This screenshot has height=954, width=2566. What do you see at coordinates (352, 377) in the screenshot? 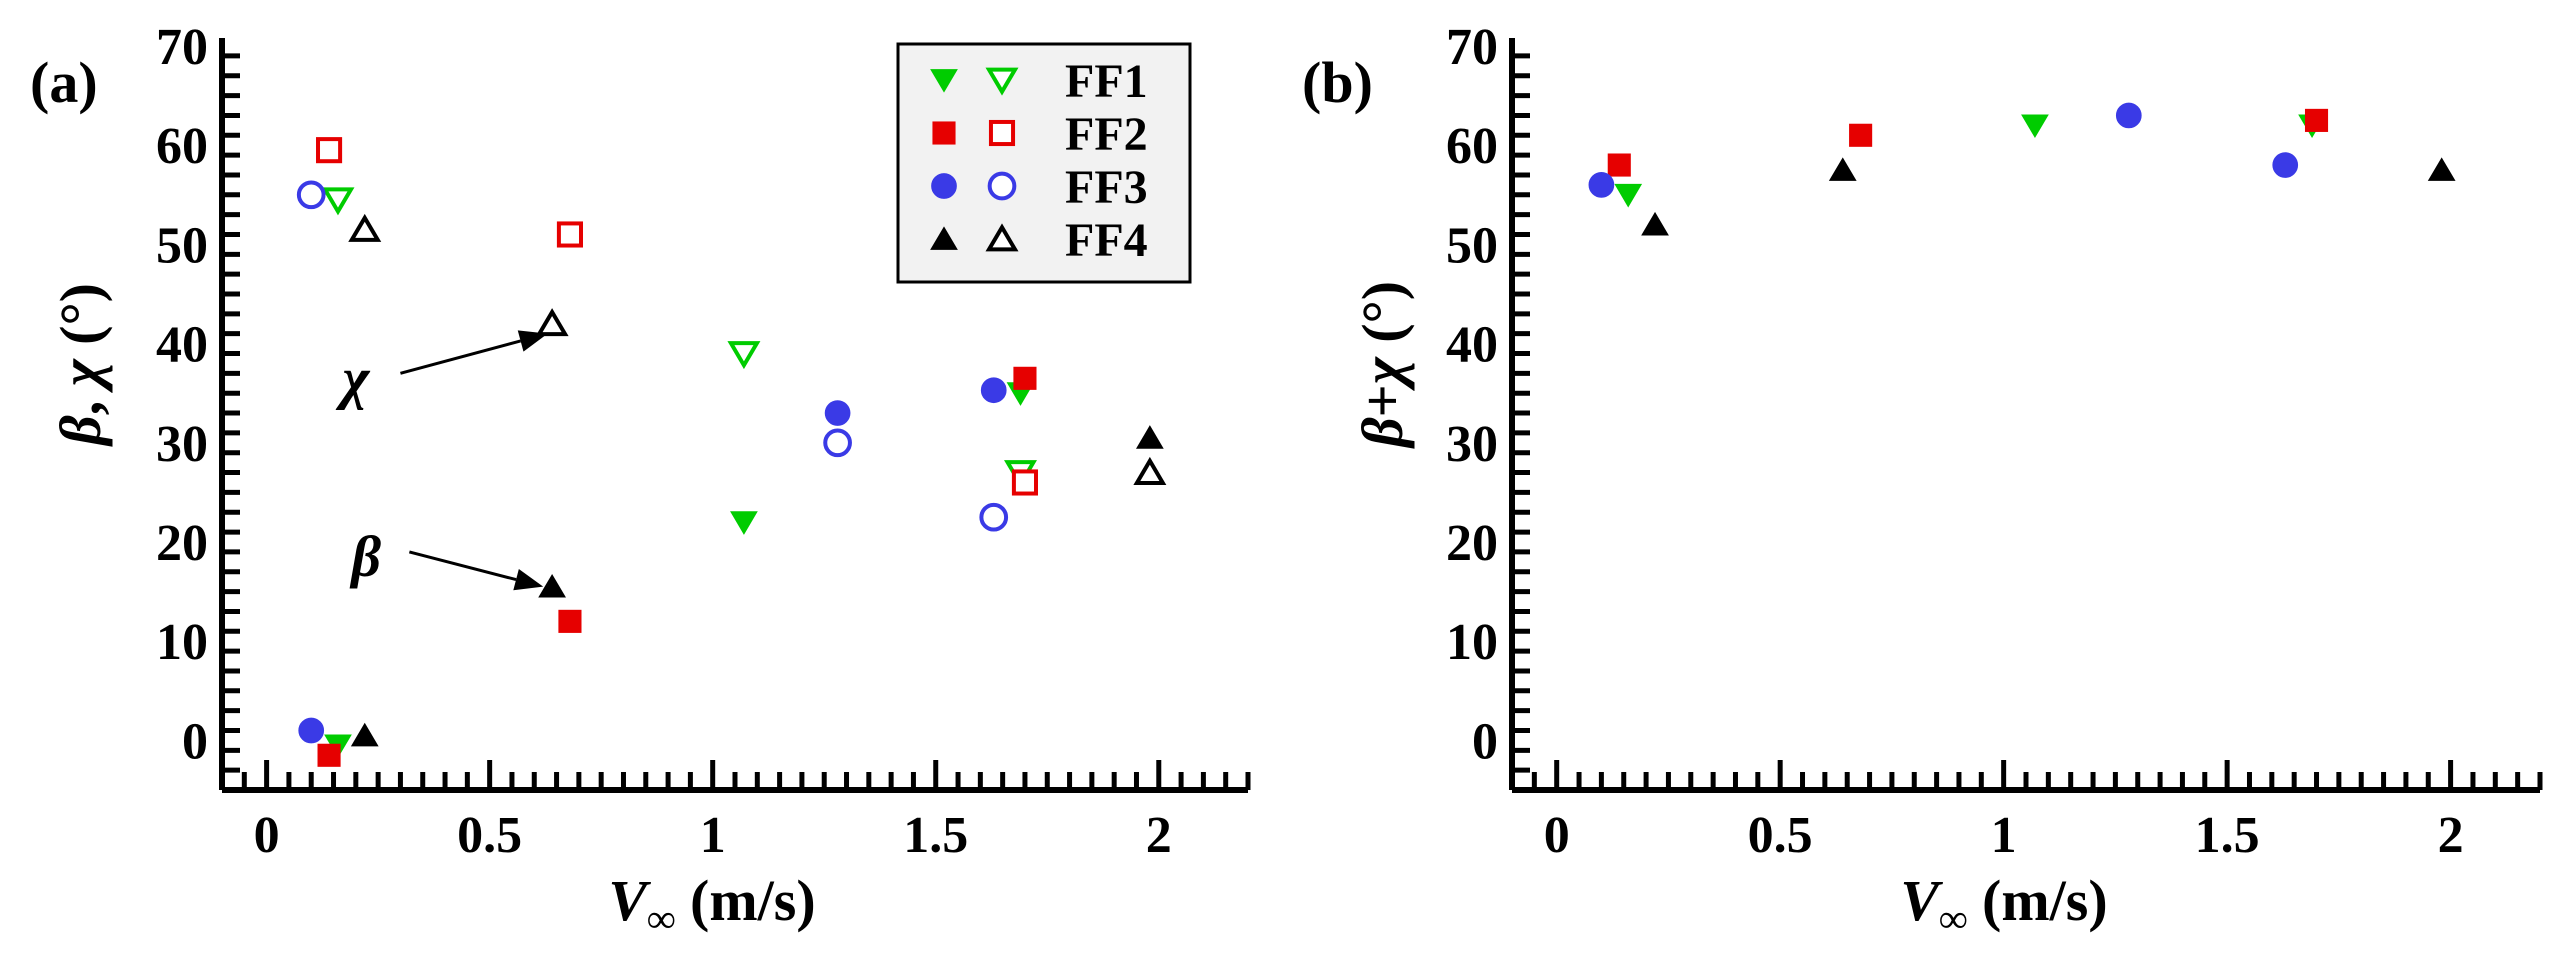
I see `annotation-chi-label: χ` at bounding box center [352, 377].